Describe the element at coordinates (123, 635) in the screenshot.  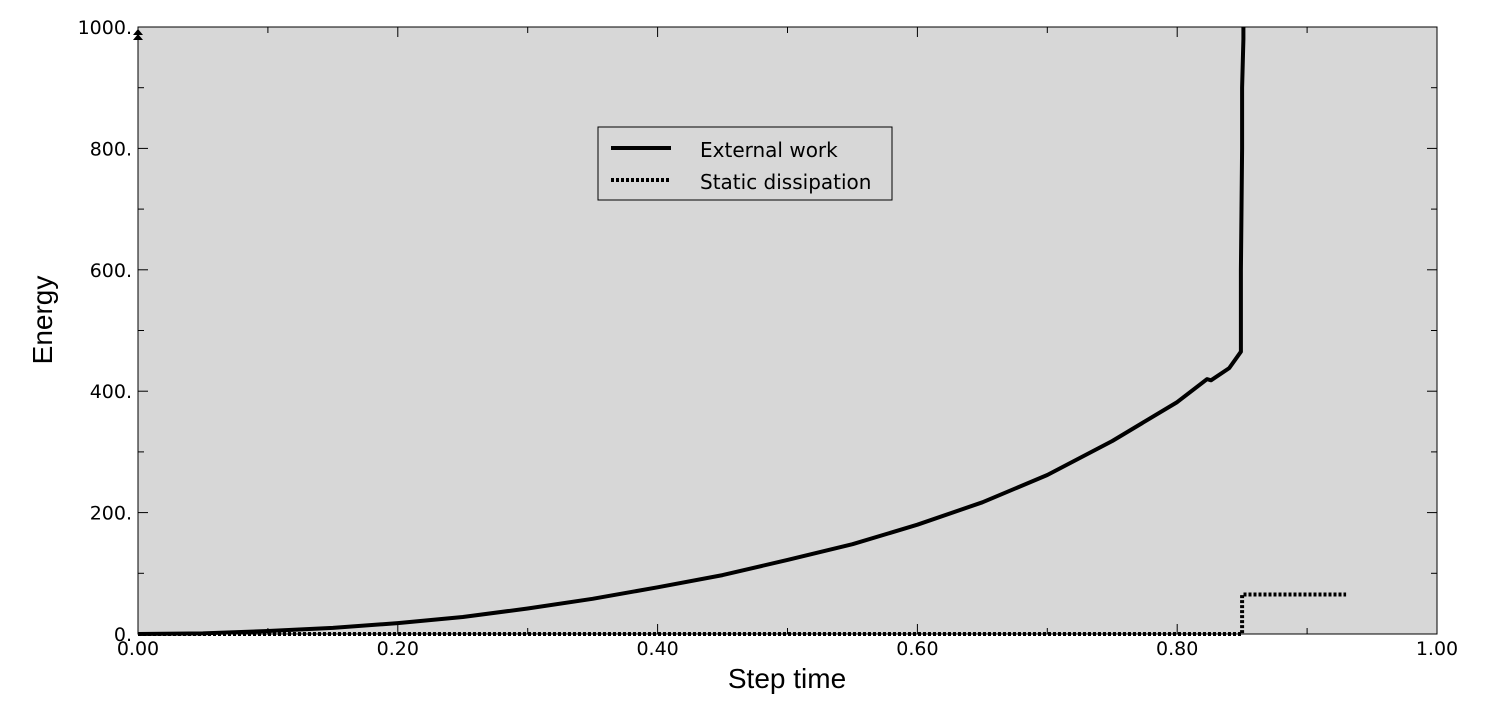
I see `y-tick-label: 0.` at that location.